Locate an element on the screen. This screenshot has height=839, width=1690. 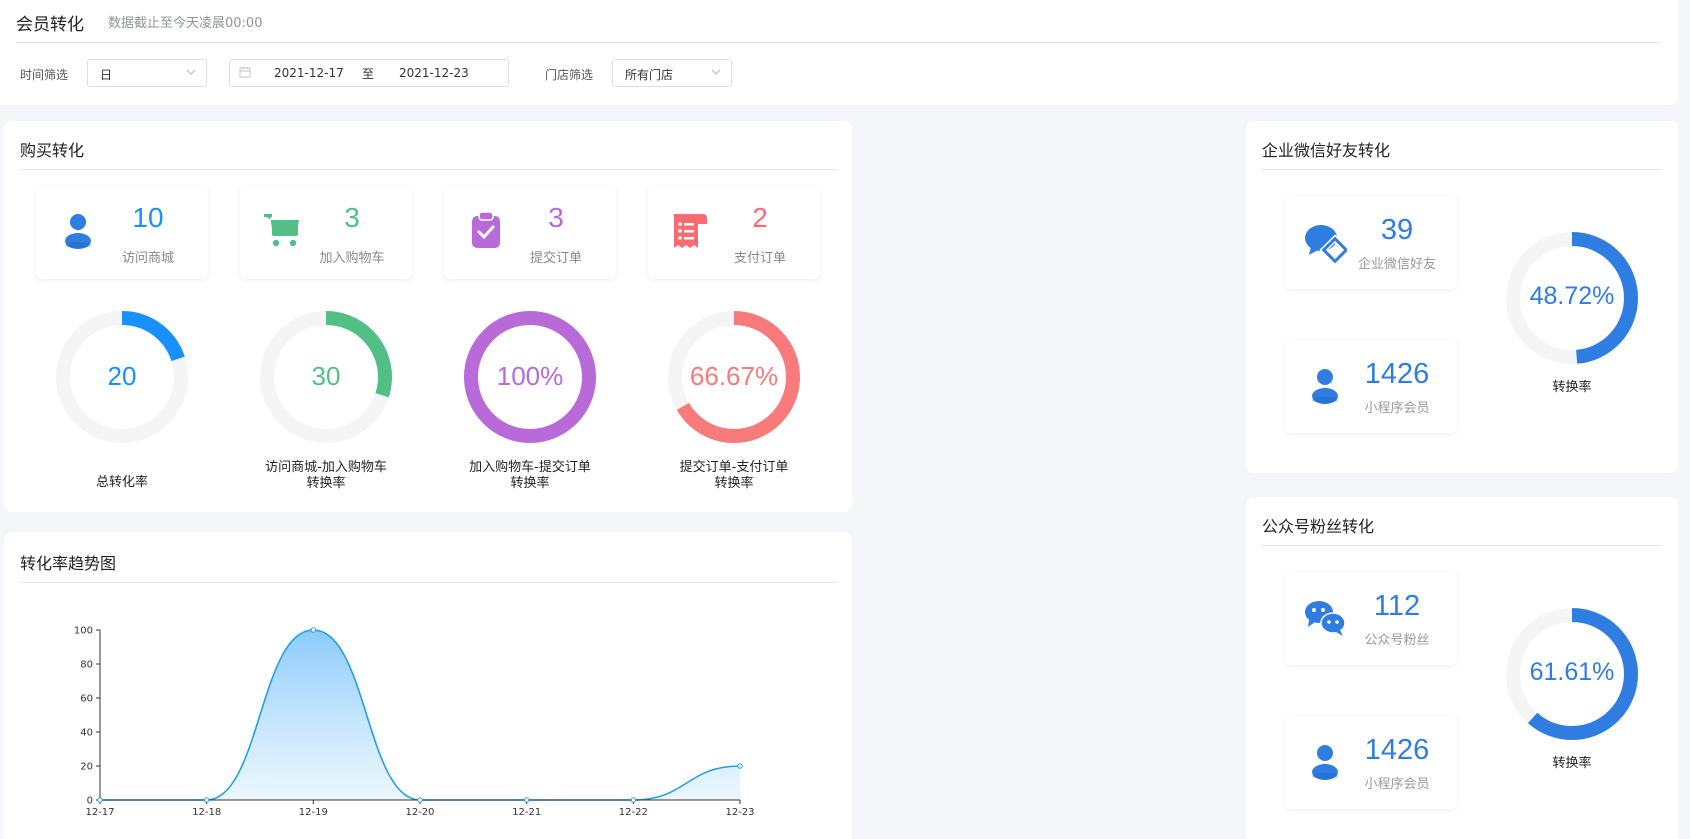
trend-divider is located at coordinates (428, 582).